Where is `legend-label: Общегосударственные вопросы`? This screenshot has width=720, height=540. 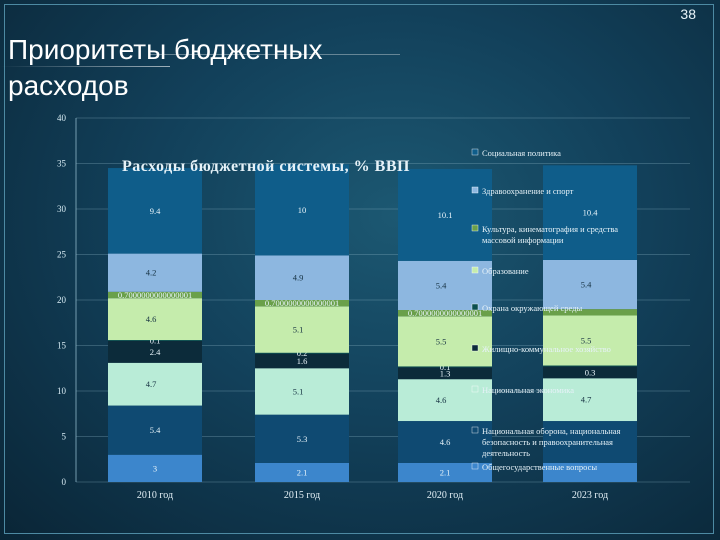
legend-label: Общегосударственные вопросы is located at coordinates (539, 467).